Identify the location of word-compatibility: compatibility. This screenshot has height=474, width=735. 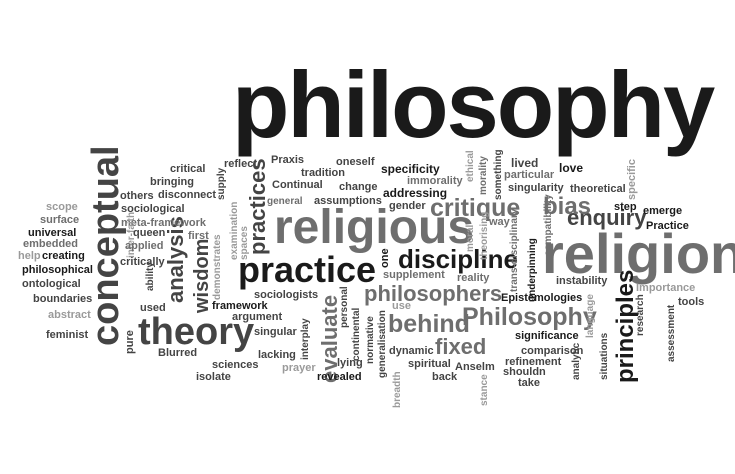
(548, 225).